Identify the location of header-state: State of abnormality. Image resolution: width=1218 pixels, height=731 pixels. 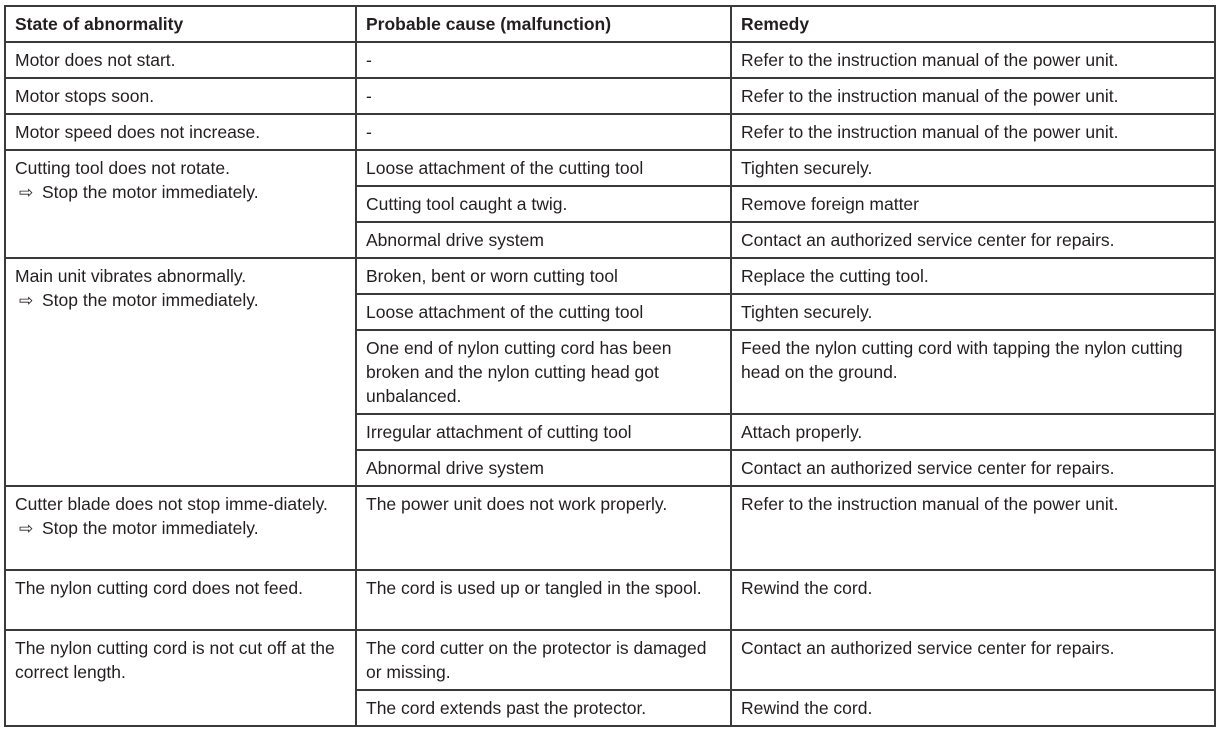
(180, 24).